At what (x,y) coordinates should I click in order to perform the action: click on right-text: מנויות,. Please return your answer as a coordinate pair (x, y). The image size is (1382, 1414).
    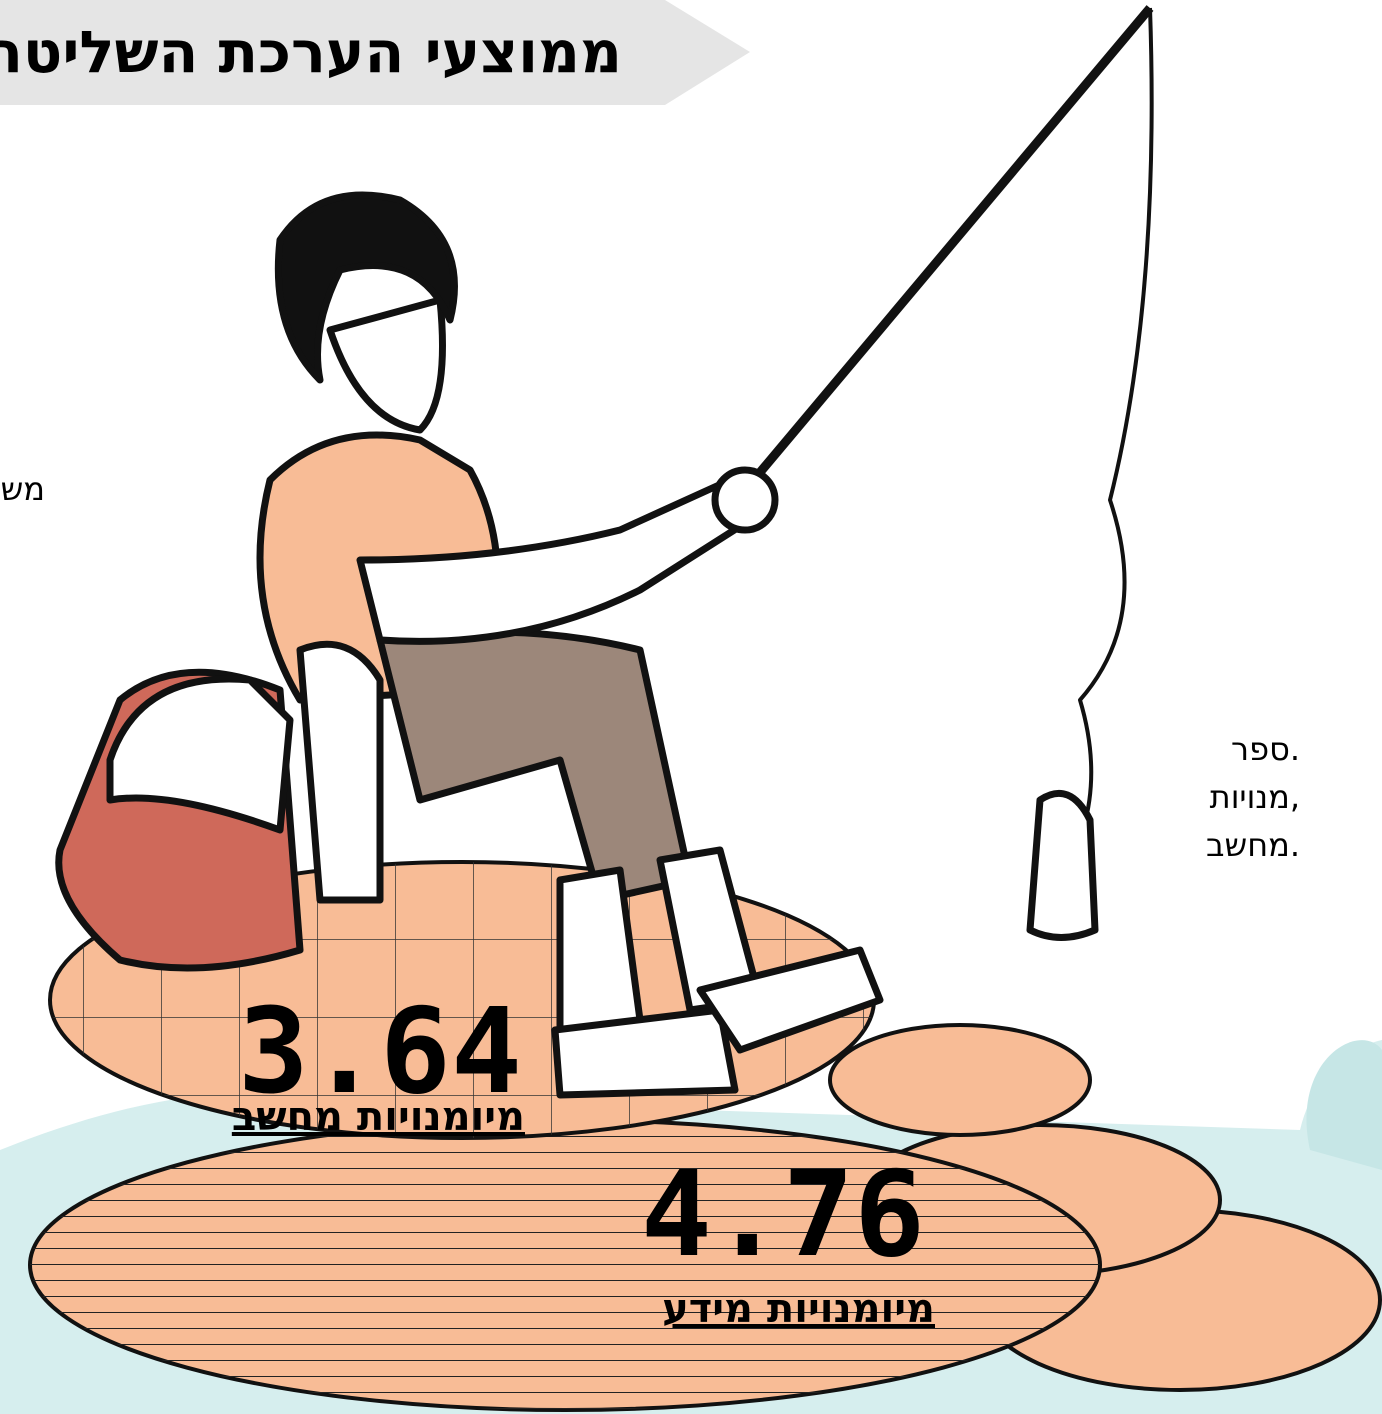
    Looking at the image, I should click on (1255, 797).